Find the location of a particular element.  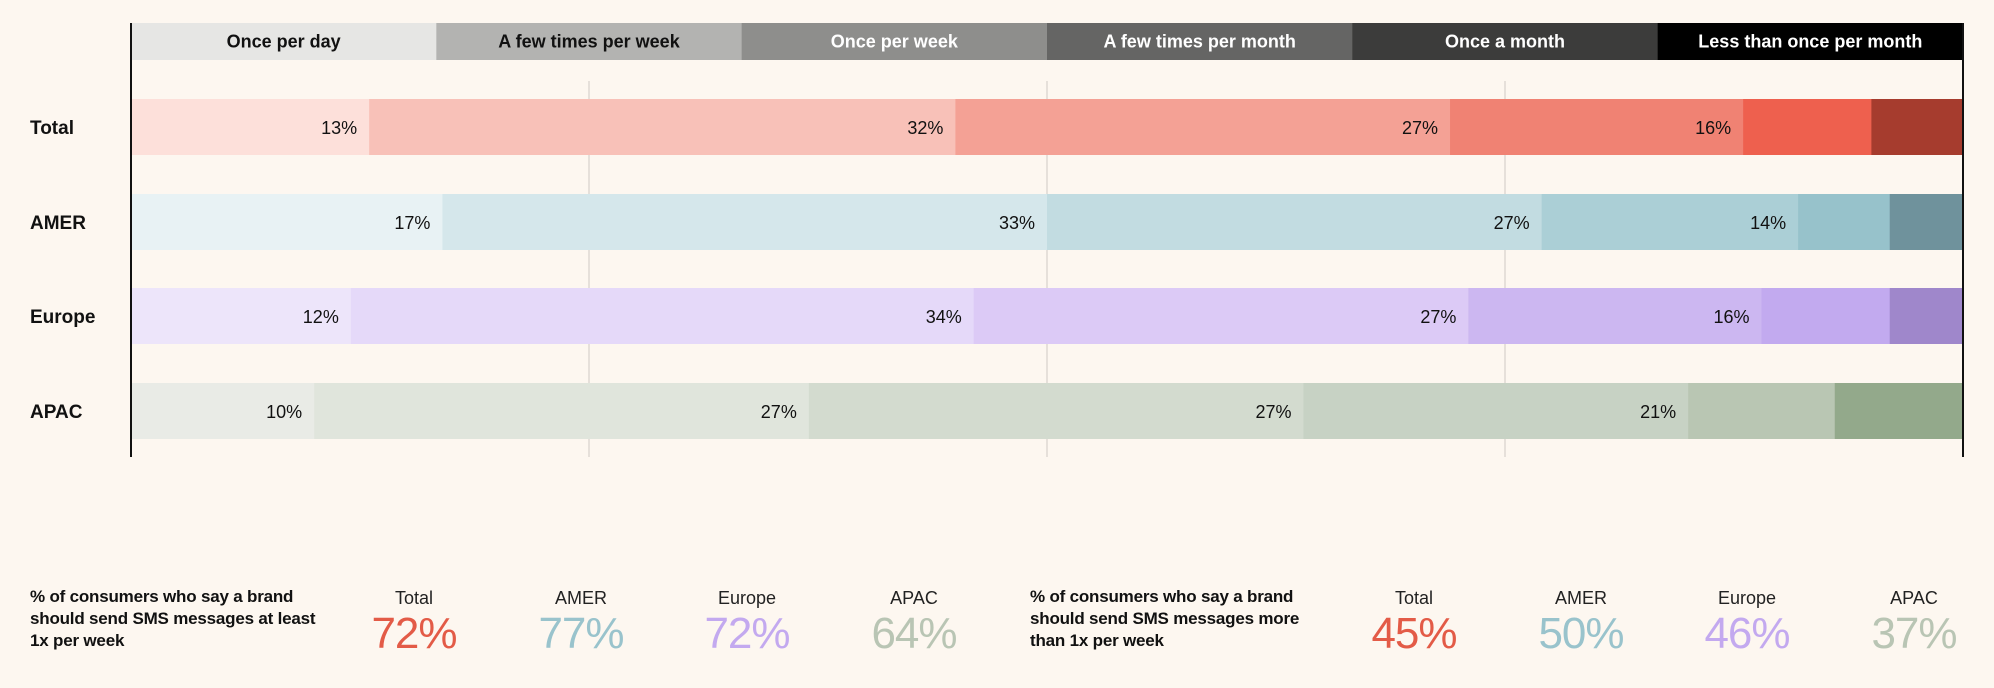

stat-value: 64% is located at coordinates (914, 633).